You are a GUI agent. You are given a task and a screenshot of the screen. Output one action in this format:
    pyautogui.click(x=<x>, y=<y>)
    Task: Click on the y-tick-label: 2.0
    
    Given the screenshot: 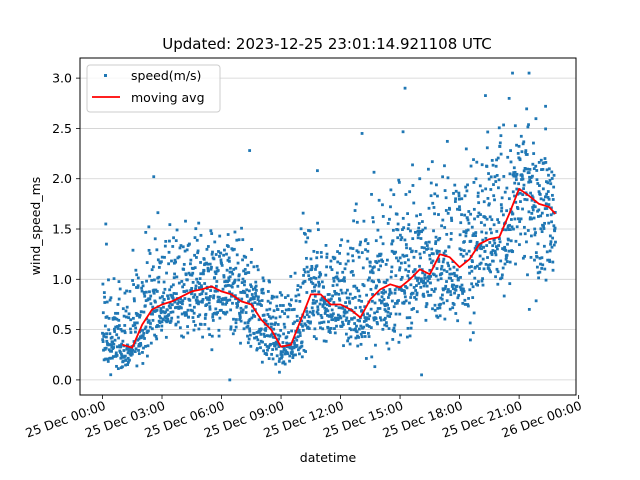 What is the action you would take?
    pyautogui.click(x=62, y=178)
    